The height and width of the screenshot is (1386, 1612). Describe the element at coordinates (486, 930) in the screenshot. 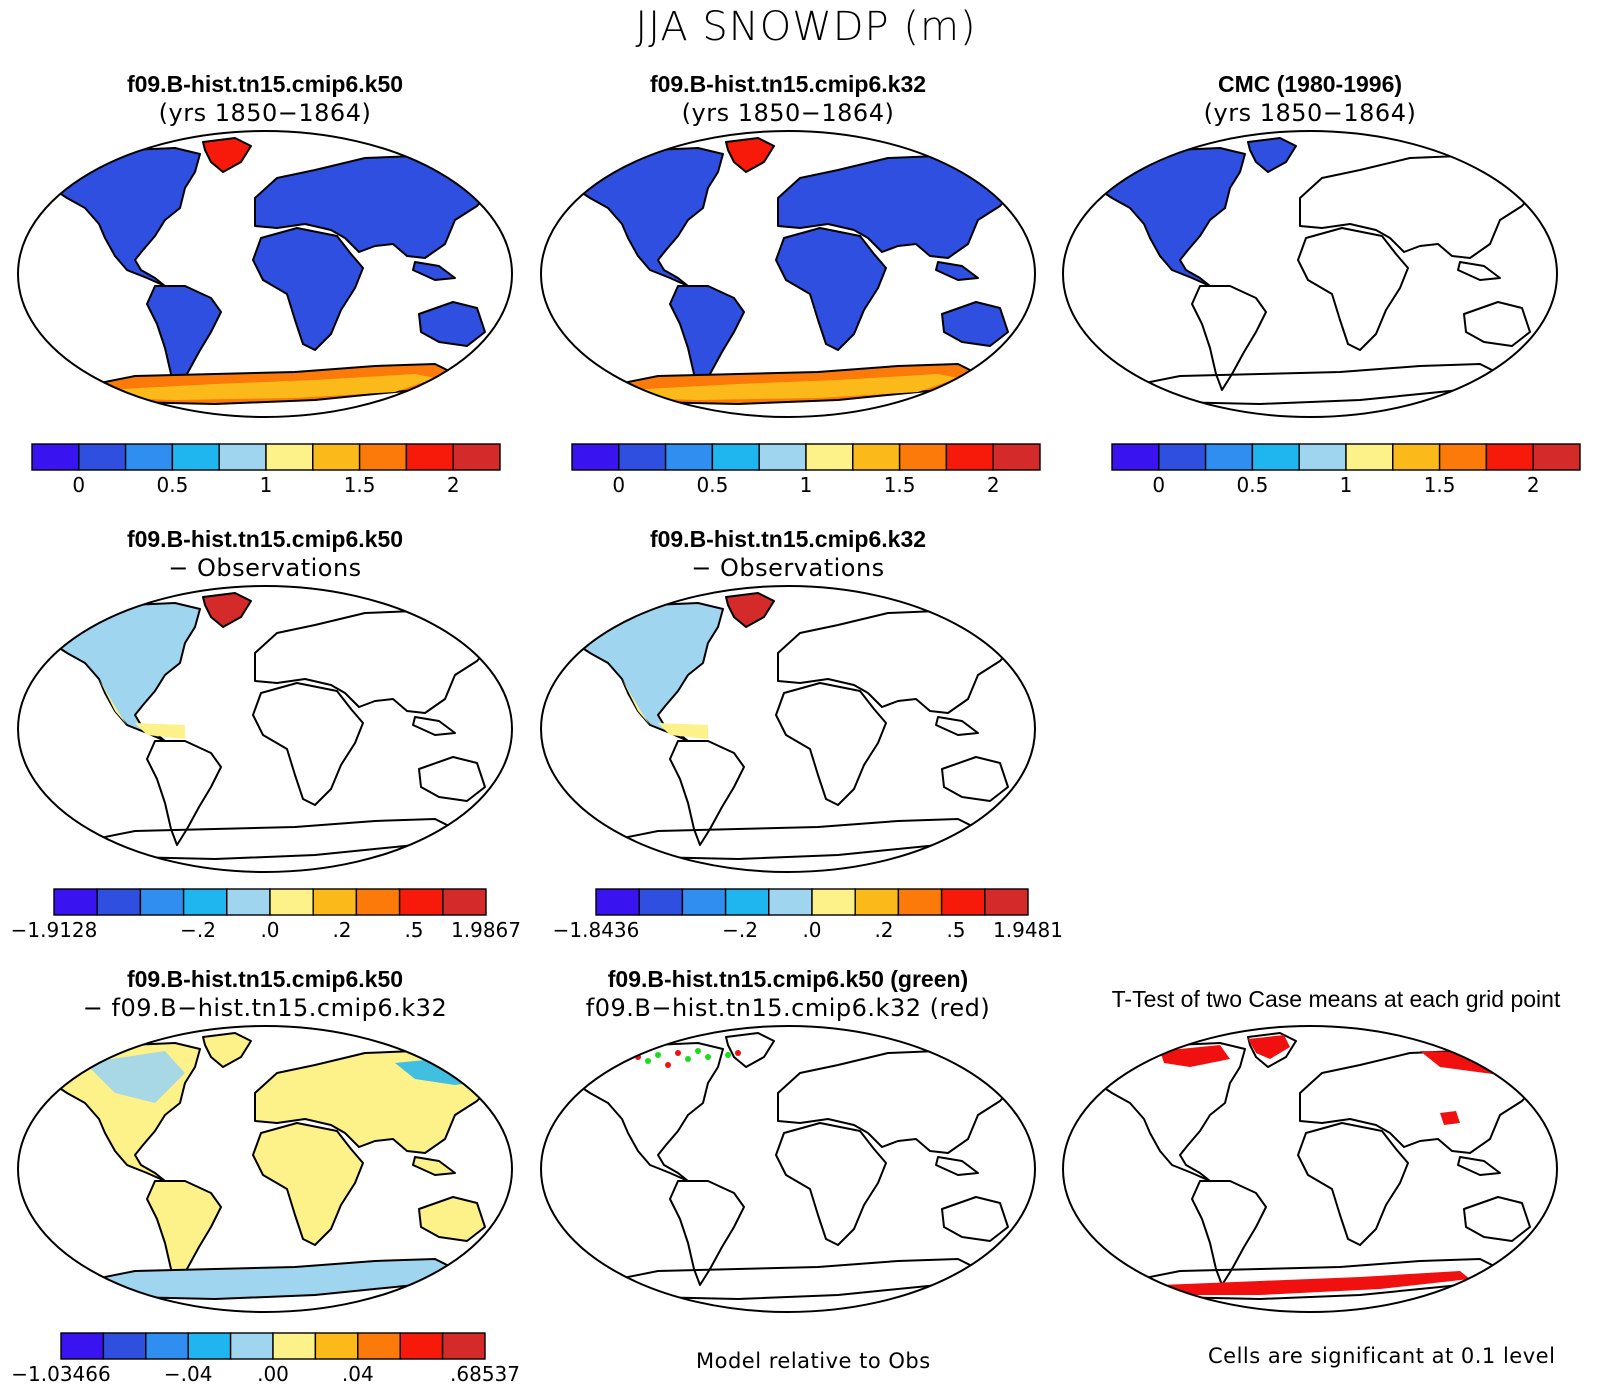

I see `colorbar-tick-label: 1.9867` at that location.